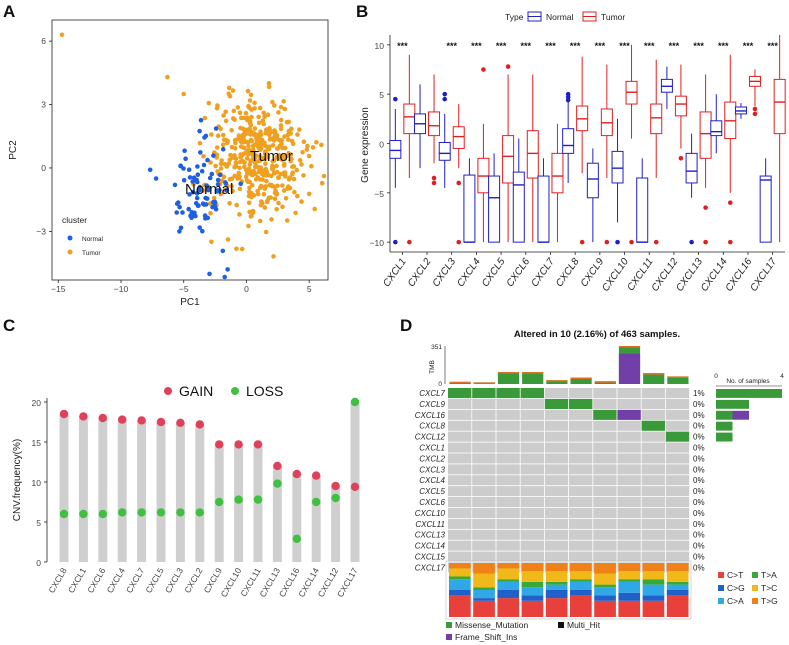 This screenshot has height=645, width=789. I want to click on box-normal-cxcl8, so click(568, 137).